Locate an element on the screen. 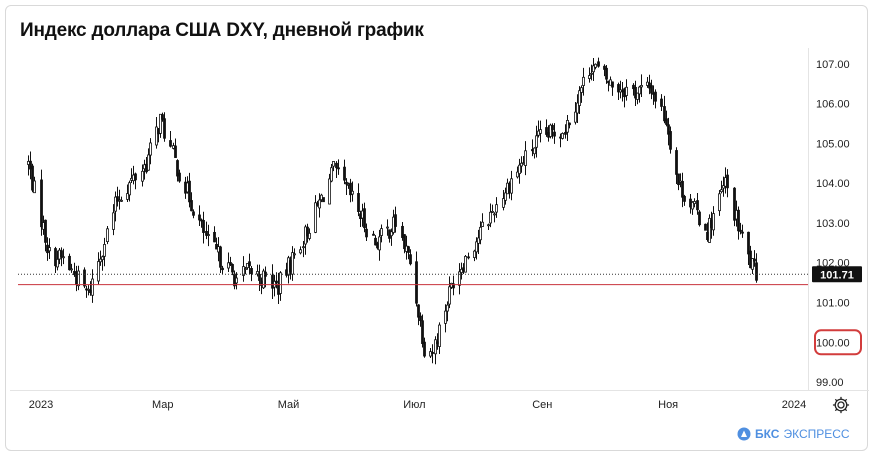 The height and width of the screenshot is (460, 875). y-tick-label: 101.00 is located at coordinates (833, 304).